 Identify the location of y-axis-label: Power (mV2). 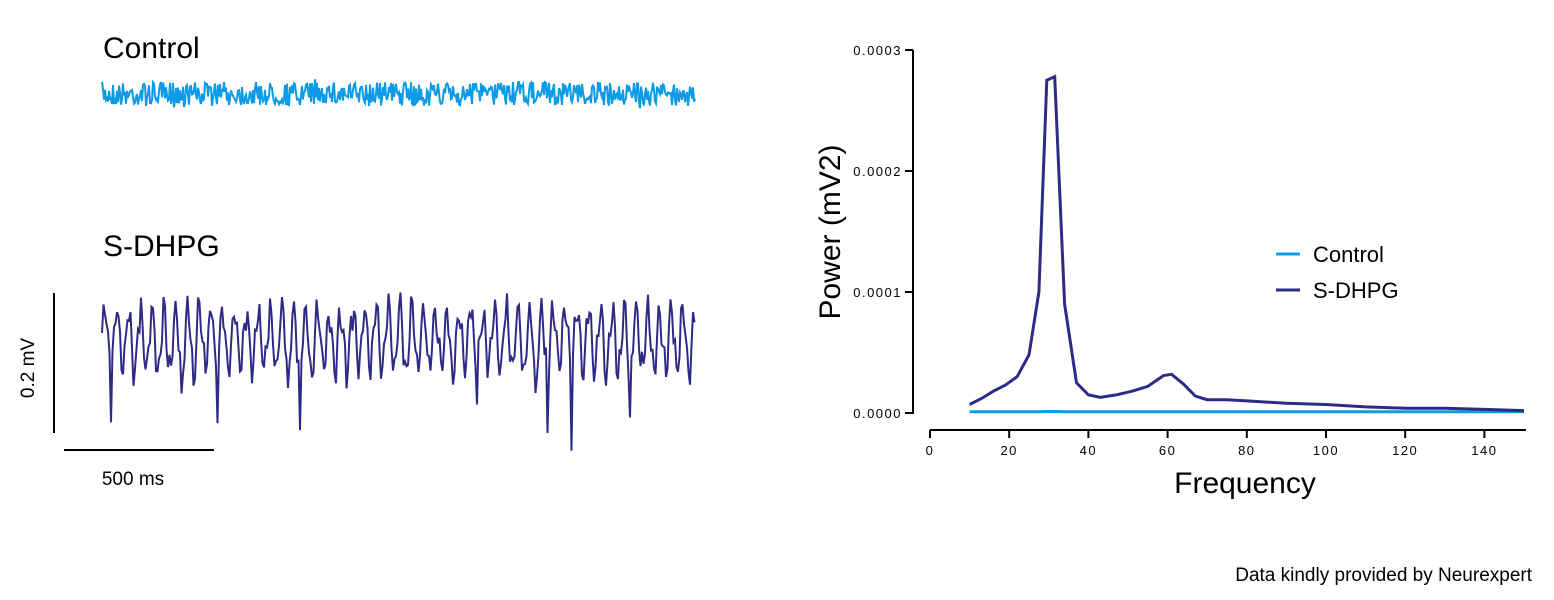
(830, 231).